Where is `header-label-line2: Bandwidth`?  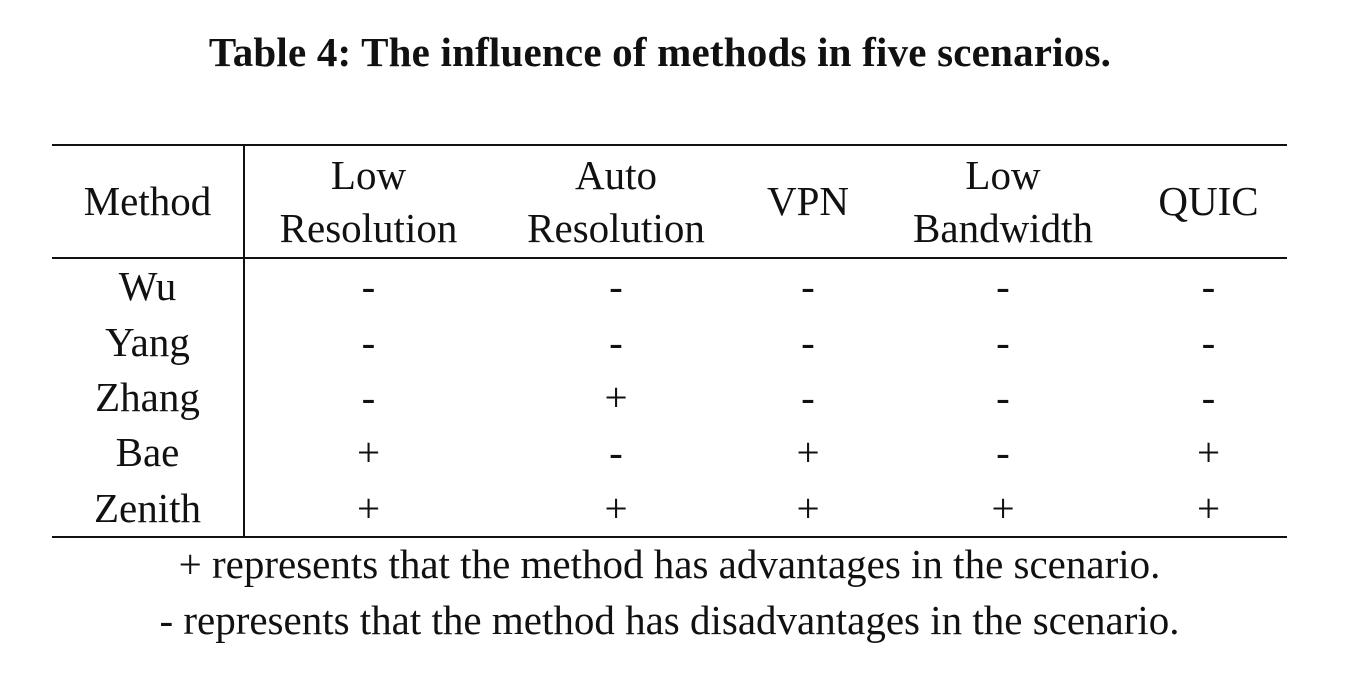 header-label-line2: Bandwidth is located at coordinates (1003, 227).